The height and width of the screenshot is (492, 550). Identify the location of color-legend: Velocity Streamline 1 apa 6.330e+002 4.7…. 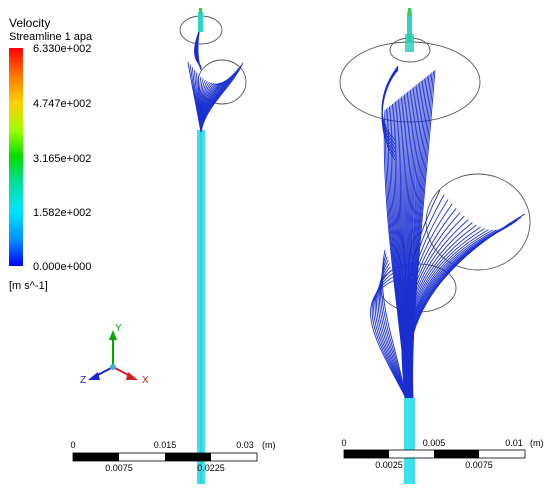
(51, 154).